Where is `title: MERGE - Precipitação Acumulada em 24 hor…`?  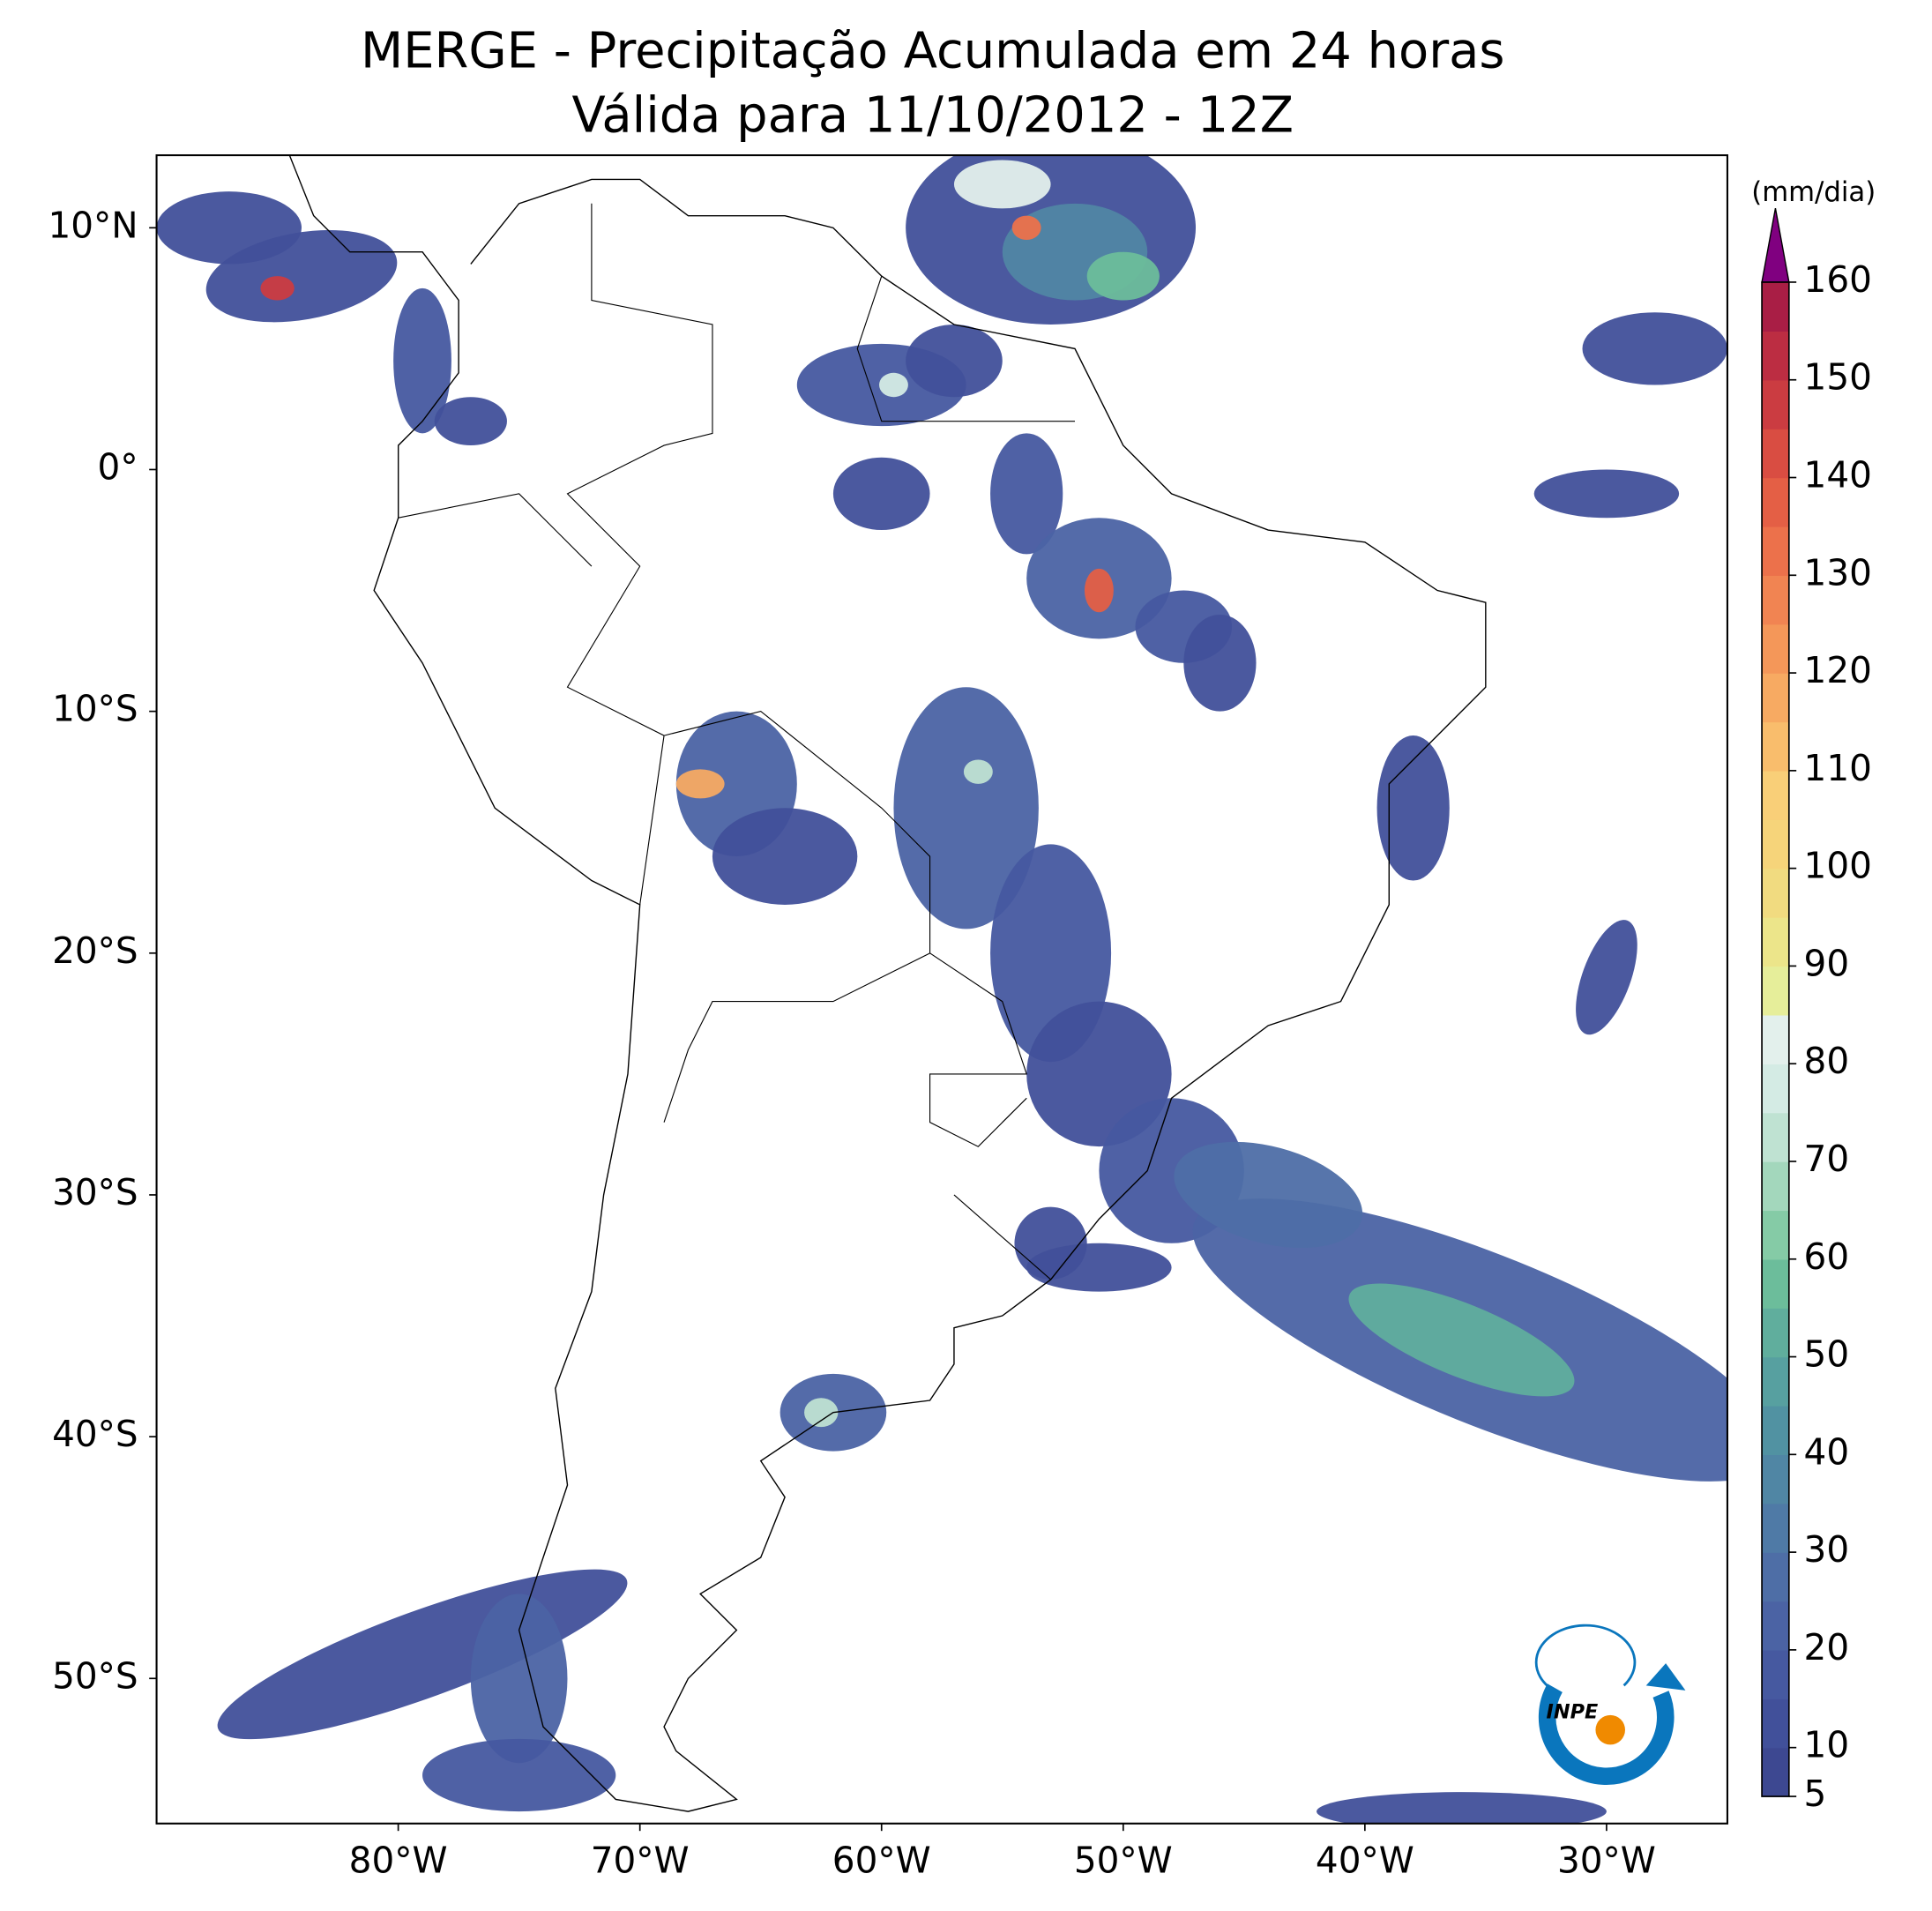 title: MERGE - Precipitação Acumulada em 24 hor… is located at coordinates (933, 52).